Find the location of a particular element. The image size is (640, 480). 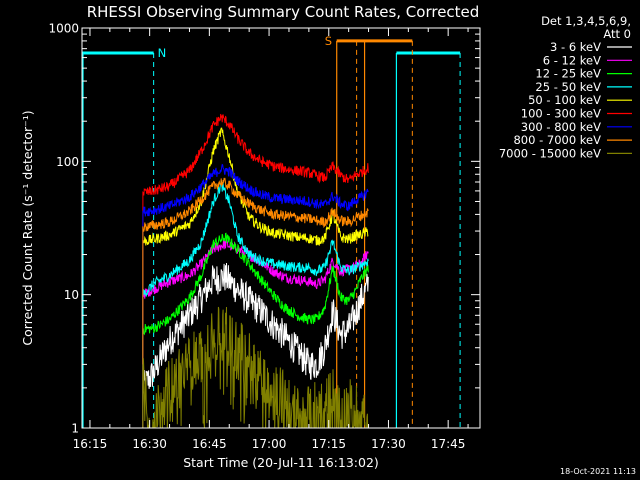

x-tick-label: 17:45 is located at coordinates (448, 444).